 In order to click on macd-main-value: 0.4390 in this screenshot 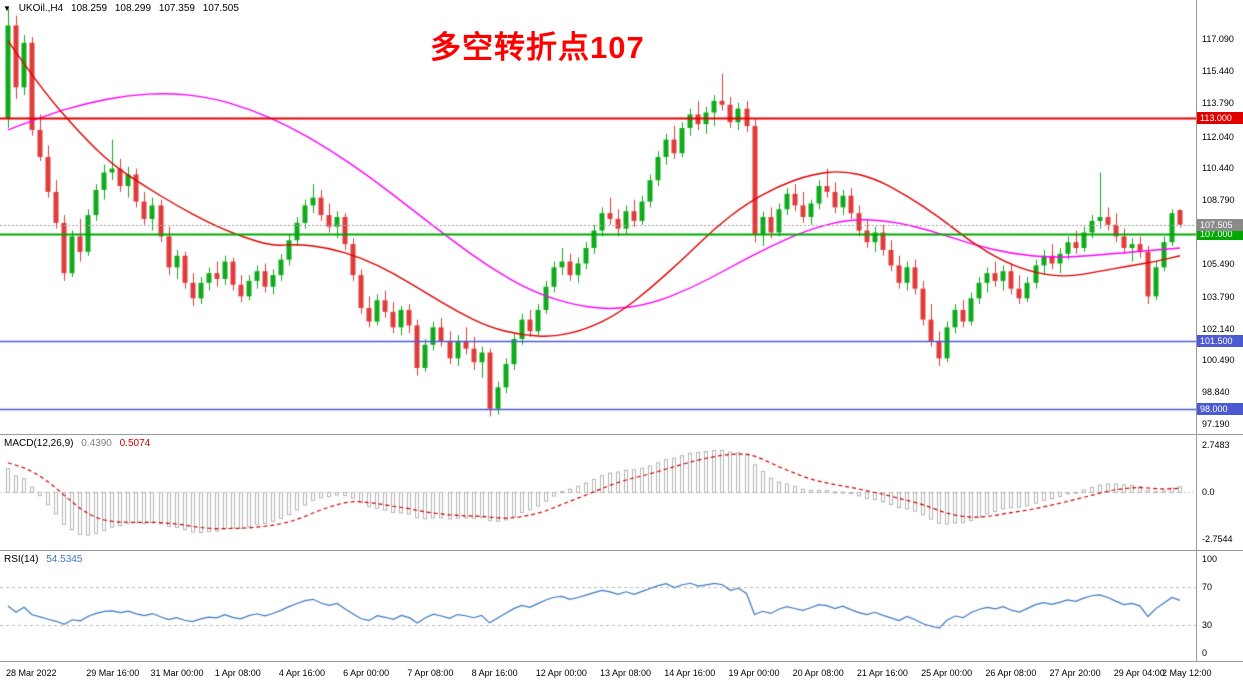, I will do `click(96, 443)`.